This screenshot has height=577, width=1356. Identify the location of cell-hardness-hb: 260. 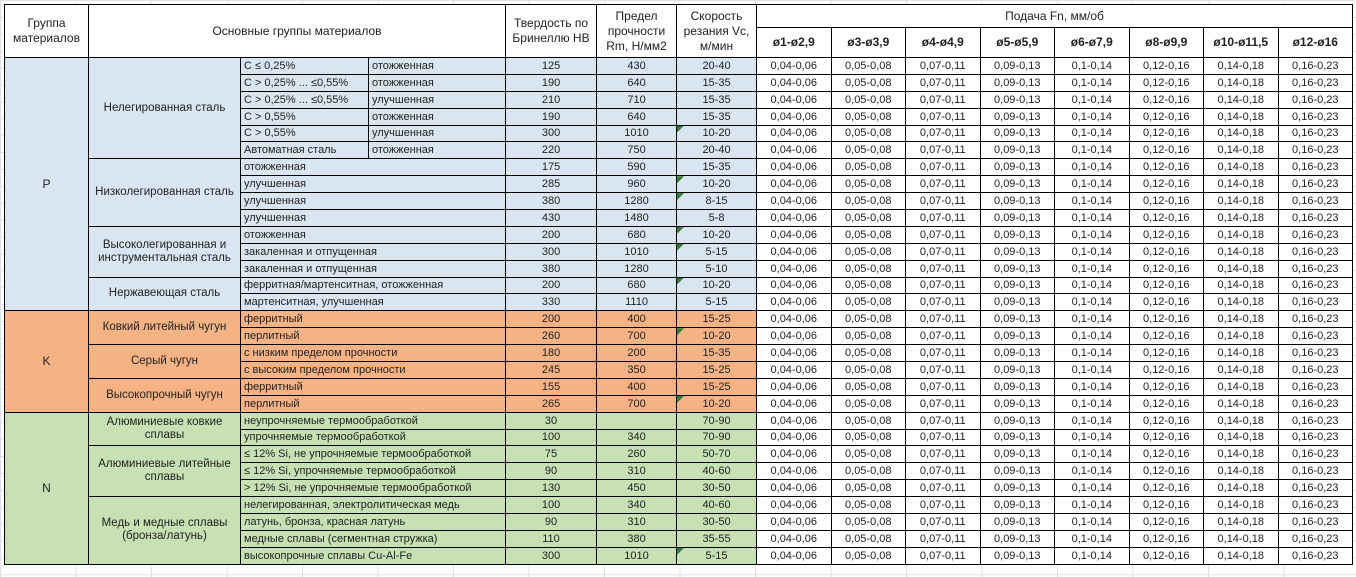
(551, 336).